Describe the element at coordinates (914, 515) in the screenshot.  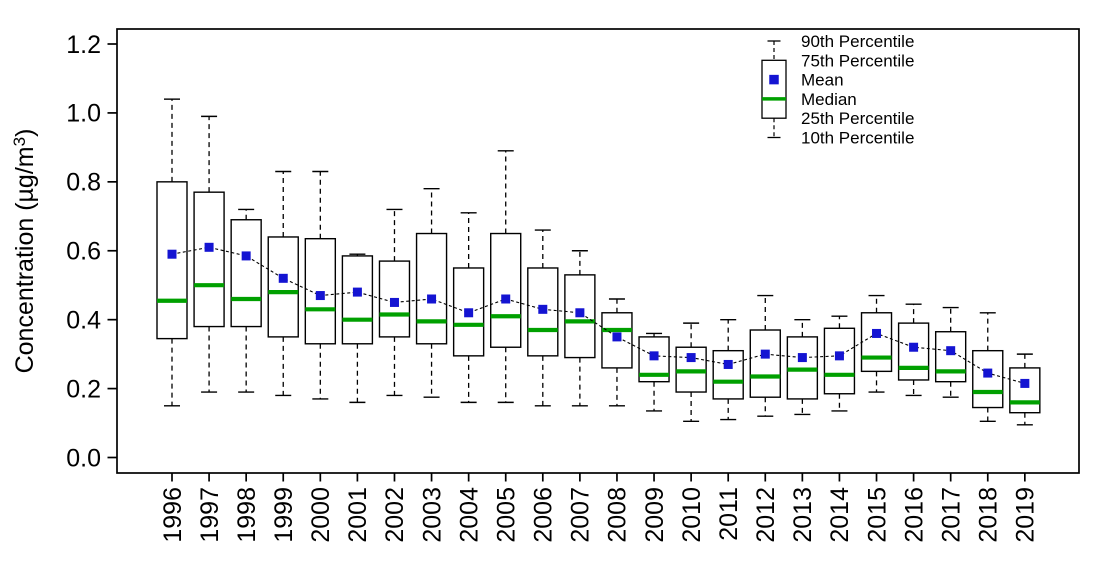
I see `x-tick-label: 2016` at that location.